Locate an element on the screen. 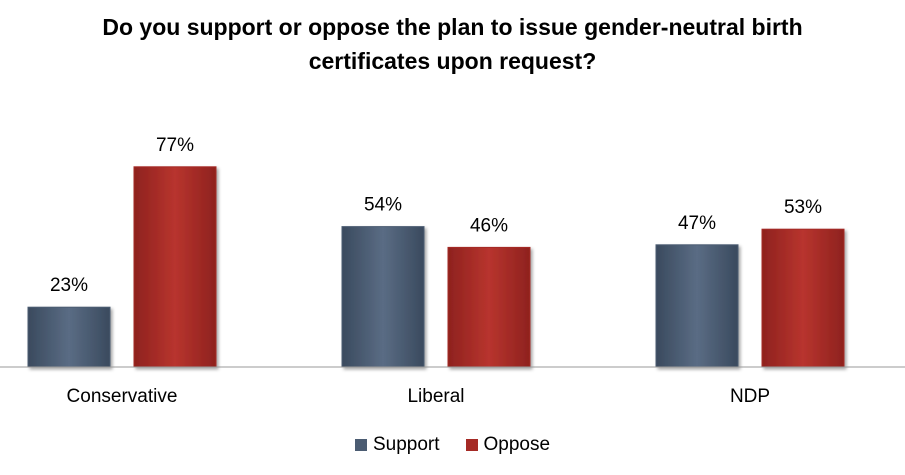  bar-support-ndp is located at coordinates (697, 306).